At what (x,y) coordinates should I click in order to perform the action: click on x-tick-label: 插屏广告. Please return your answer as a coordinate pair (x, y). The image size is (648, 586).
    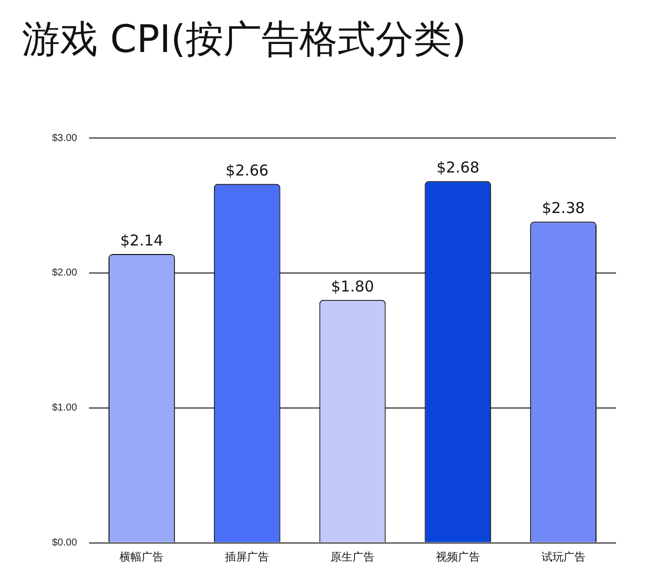
    Looking at the image, I should click on (247, 557).